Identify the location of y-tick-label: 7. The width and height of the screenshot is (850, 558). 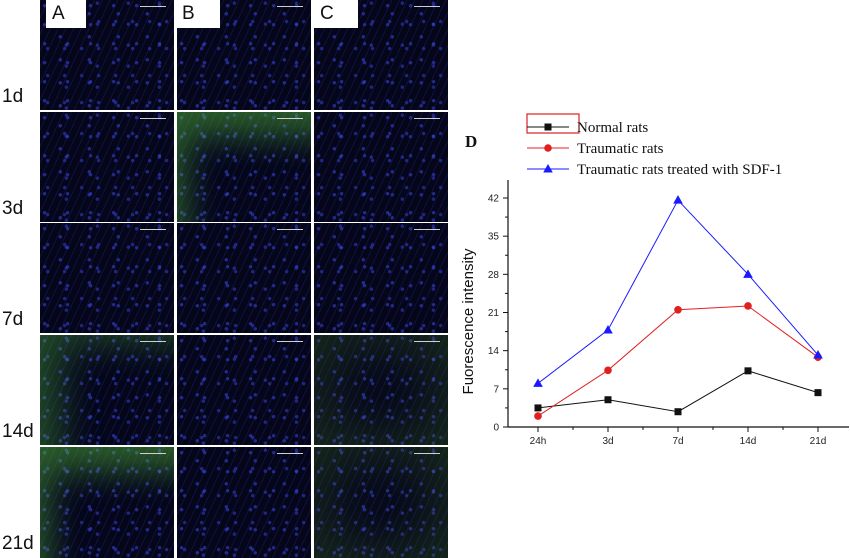
(496, 389).